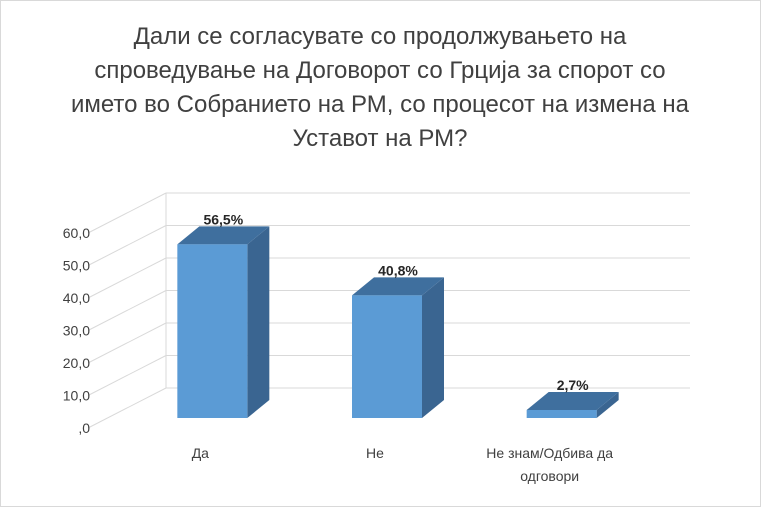  Describe the element at coordinates (573, 385) in the screenshot. I see `data-label: 2,7%` at that location.